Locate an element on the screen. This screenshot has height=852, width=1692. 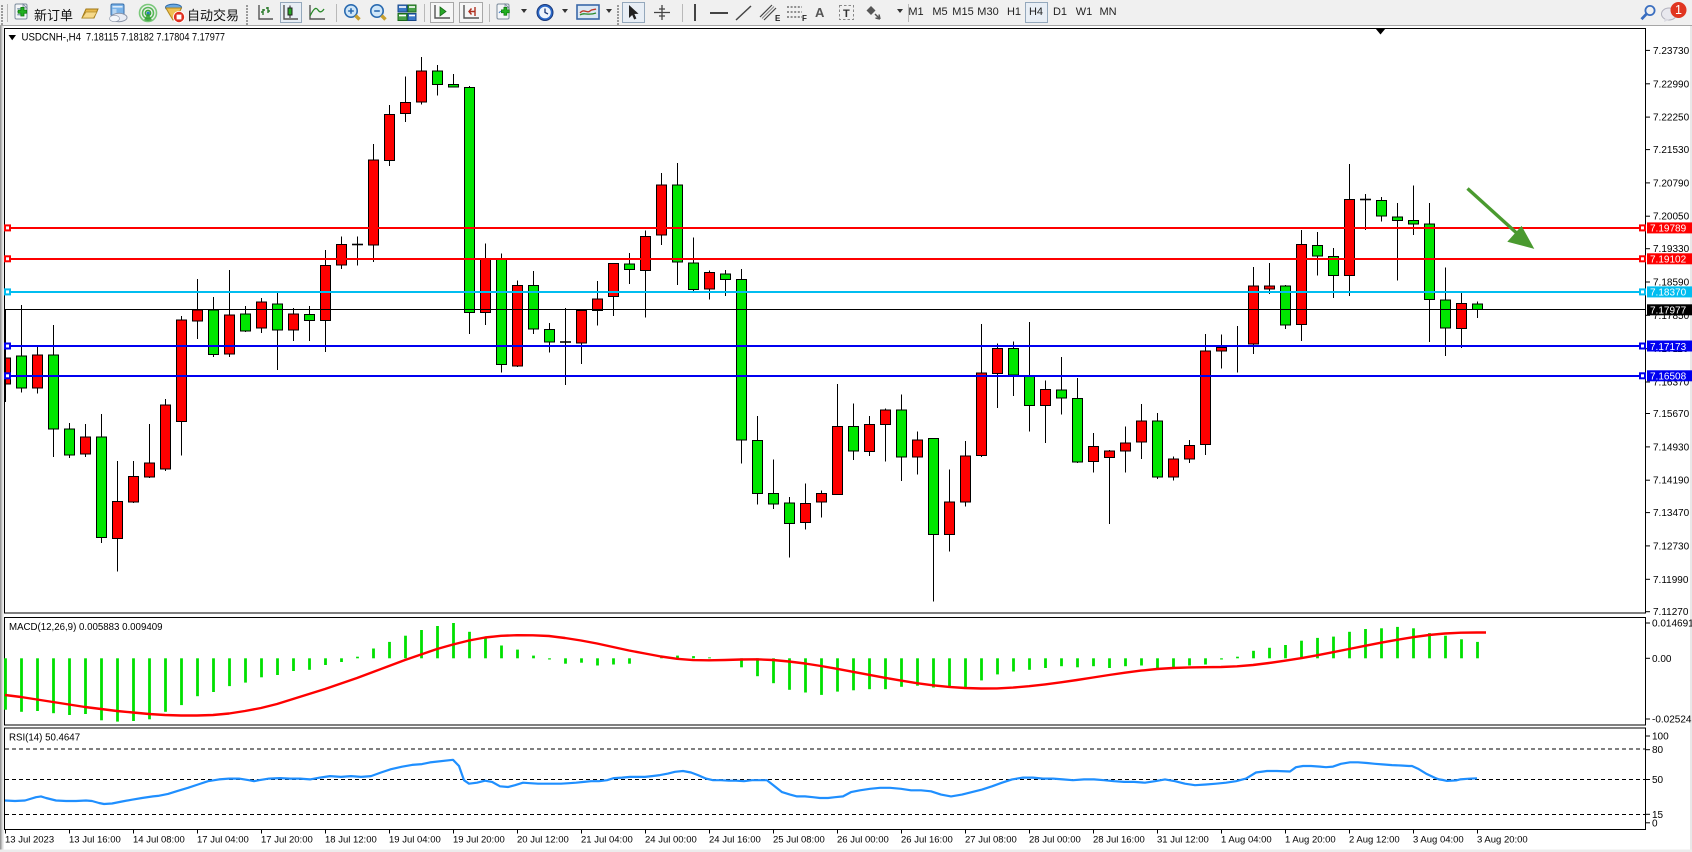
svg-text: 3 Aug 20:00 is located at coordinates (1502, 840).